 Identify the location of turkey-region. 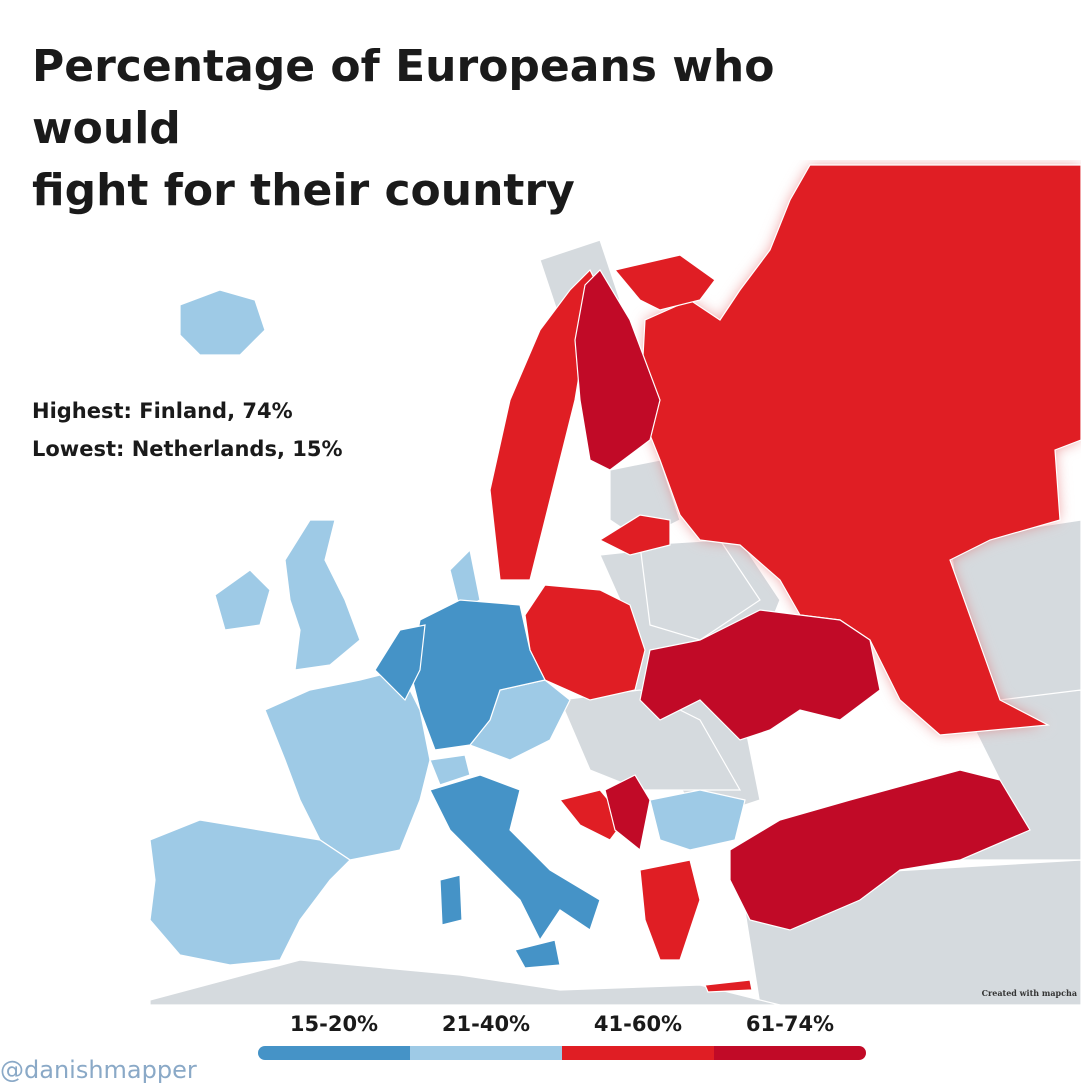
(880, 850).